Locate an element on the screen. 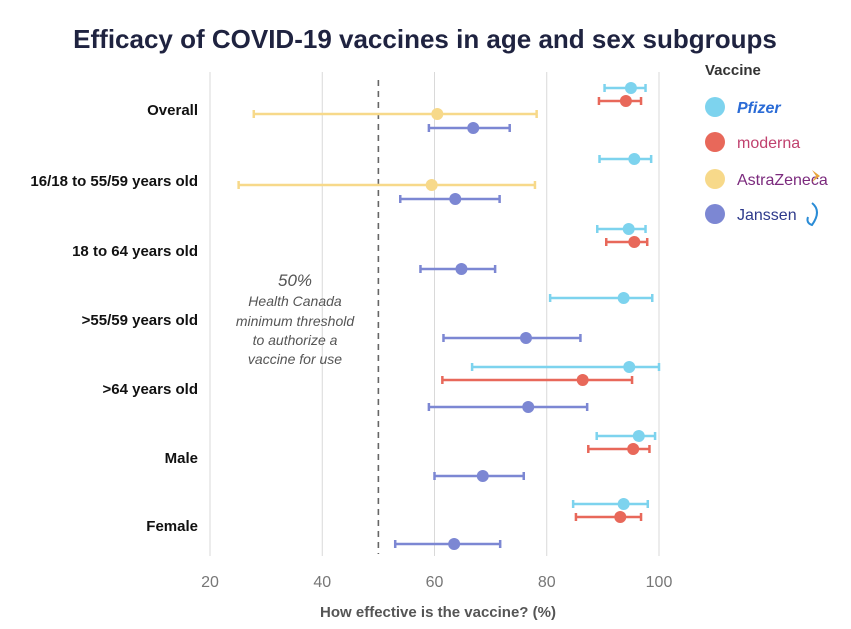  legend-entry-label: moderna is located at coordinates (768, 143).